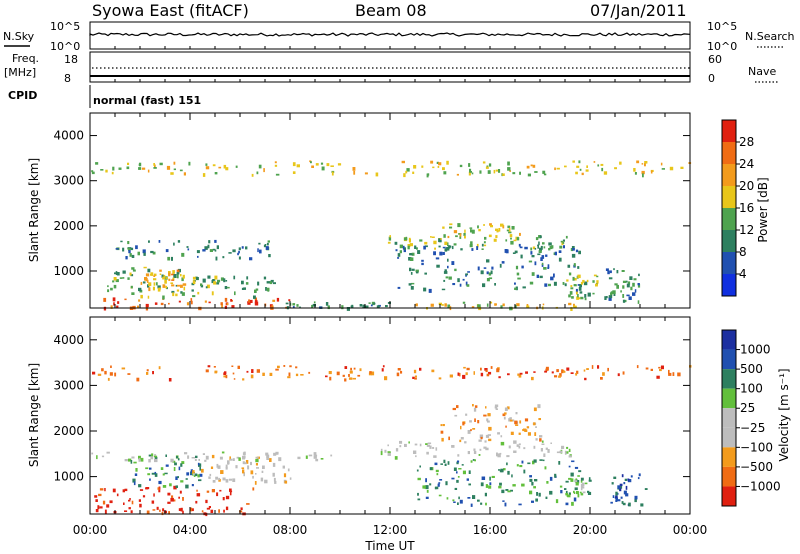 The height and width of the screenshot is (554, 800). I want to click on freq-label: Freq., so click(25, 58).